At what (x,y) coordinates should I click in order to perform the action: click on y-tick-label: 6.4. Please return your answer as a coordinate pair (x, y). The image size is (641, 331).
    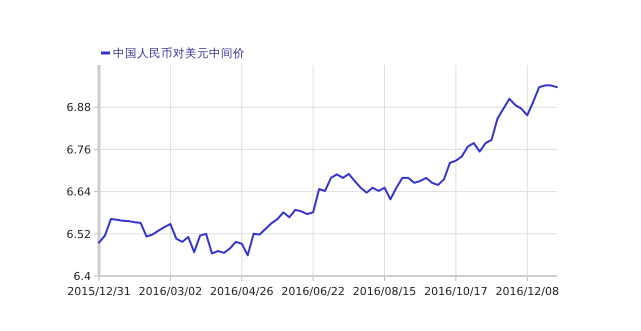
    Looking at the image, I should click on (82, 276).